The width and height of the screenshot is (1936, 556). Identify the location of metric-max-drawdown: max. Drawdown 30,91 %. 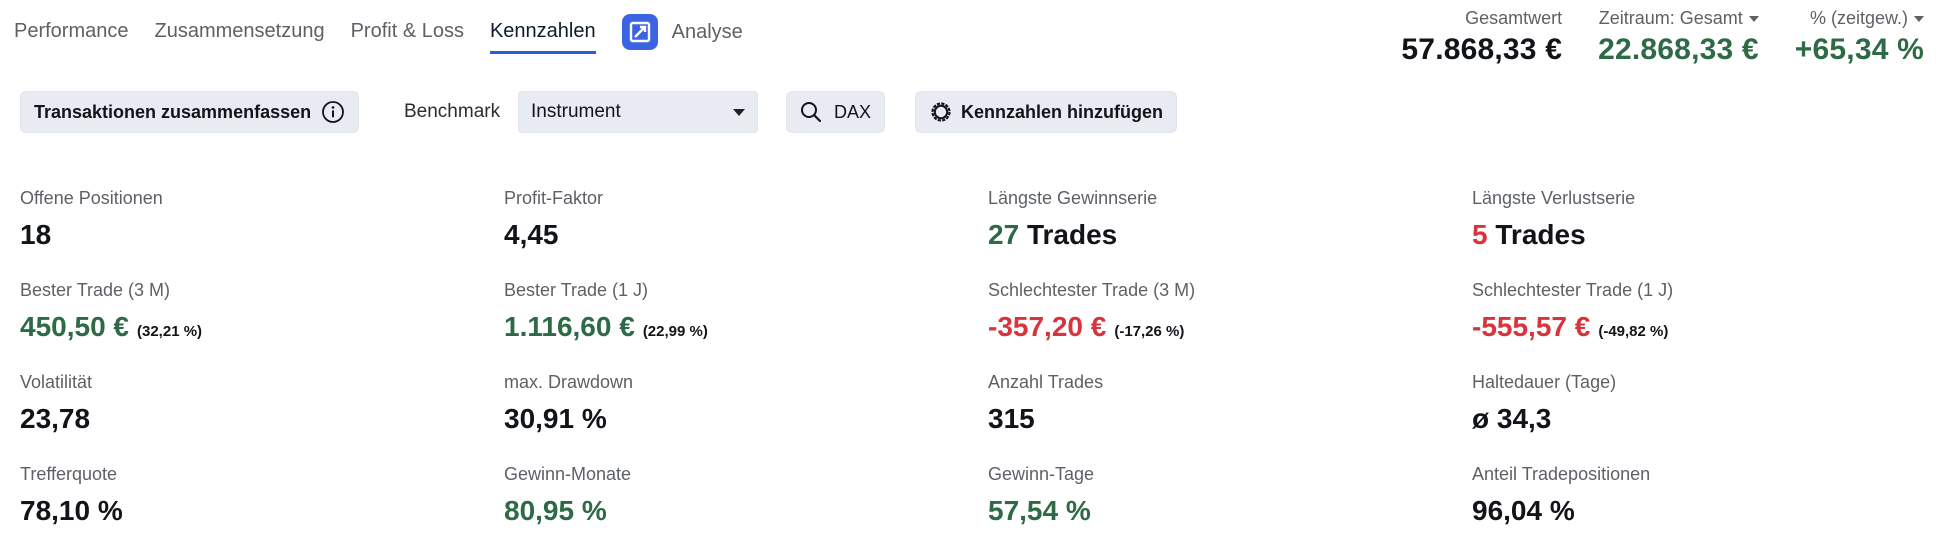
(746, 418).